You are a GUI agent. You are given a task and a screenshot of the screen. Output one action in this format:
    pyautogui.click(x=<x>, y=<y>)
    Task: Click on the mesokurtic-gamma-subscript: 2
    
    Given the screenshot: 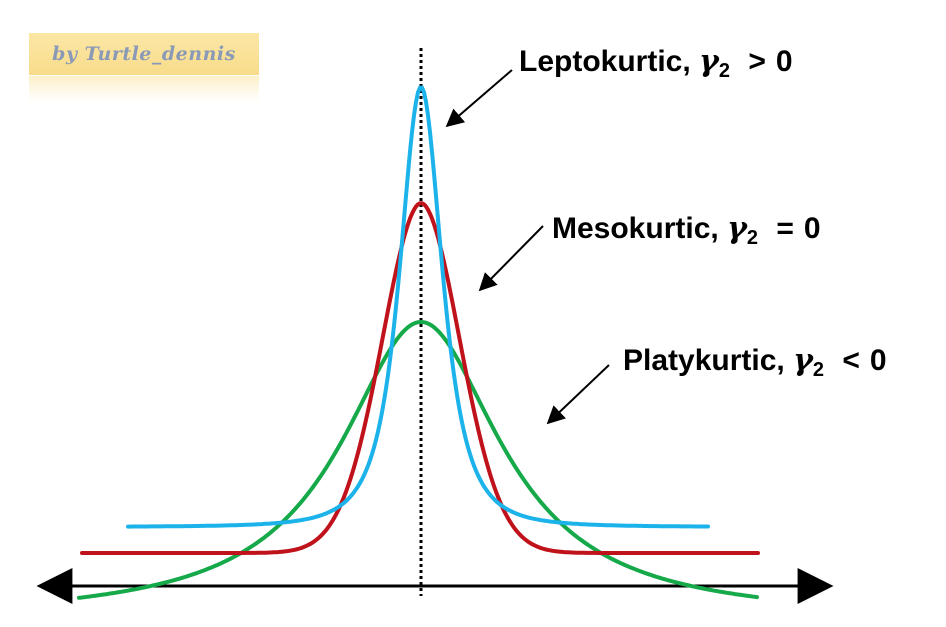 What is the action you would take?
    pyautogui.click(x=752, y=238)
    